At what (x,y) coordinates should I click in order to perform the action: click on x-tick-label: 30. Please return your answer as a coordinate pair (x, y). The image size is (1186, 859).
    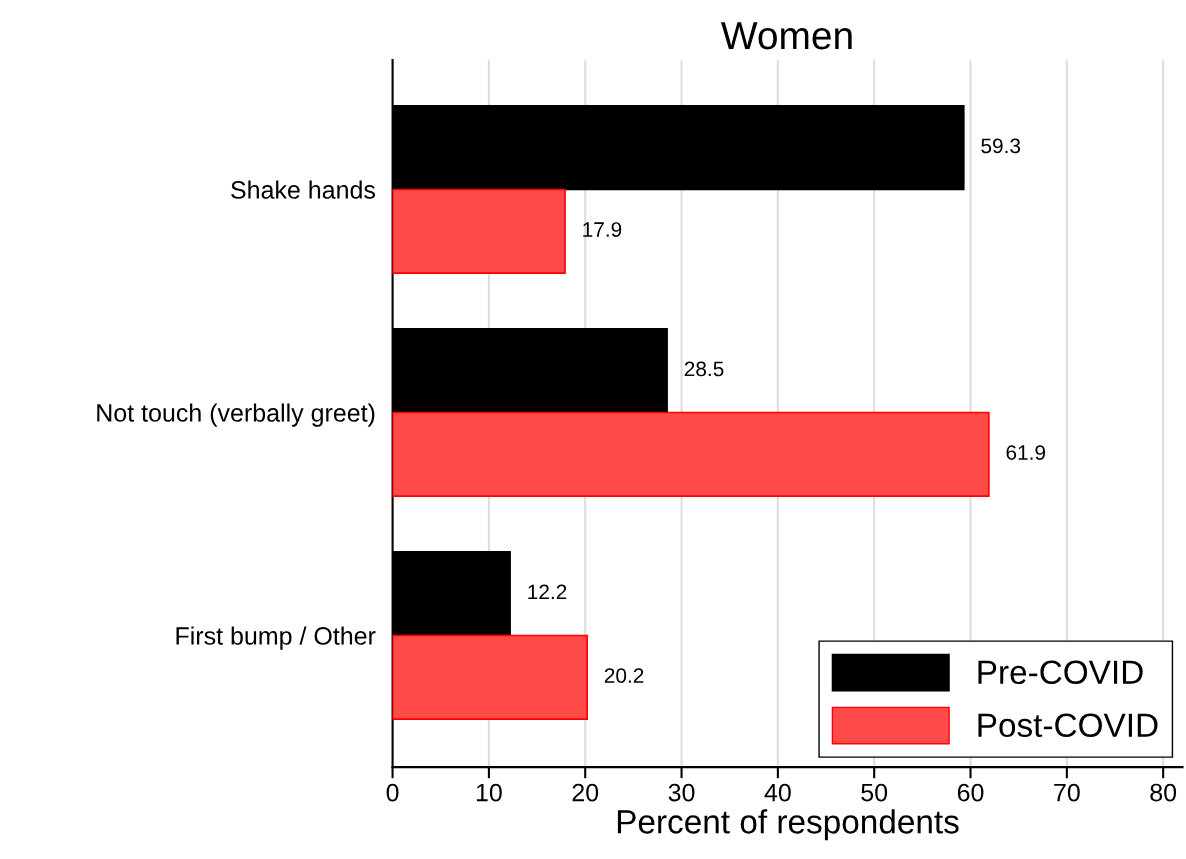
    Looking at the image, I should click on (681, 792).